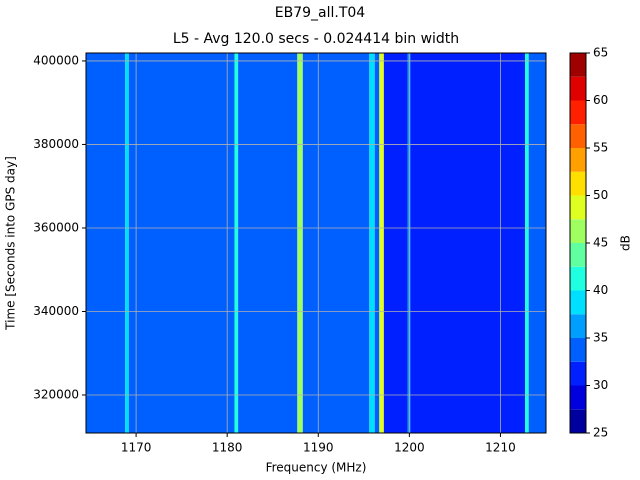  I want to click on chart-subtitle: L5 - Avg 120.0 secs - 0.024414 bin width, so click(316, 39).